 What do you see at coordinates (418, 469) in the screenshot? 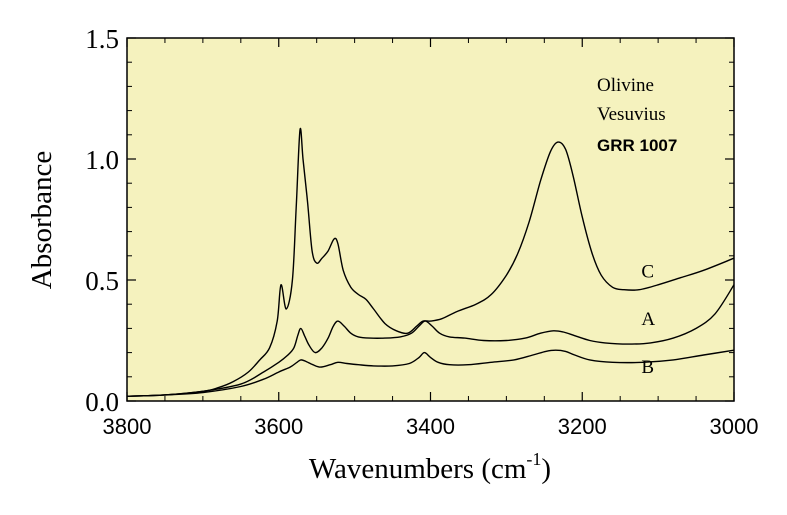
I see `x-axis-label-main: Wavenumbers (cm` at bounding box center [418, 469].